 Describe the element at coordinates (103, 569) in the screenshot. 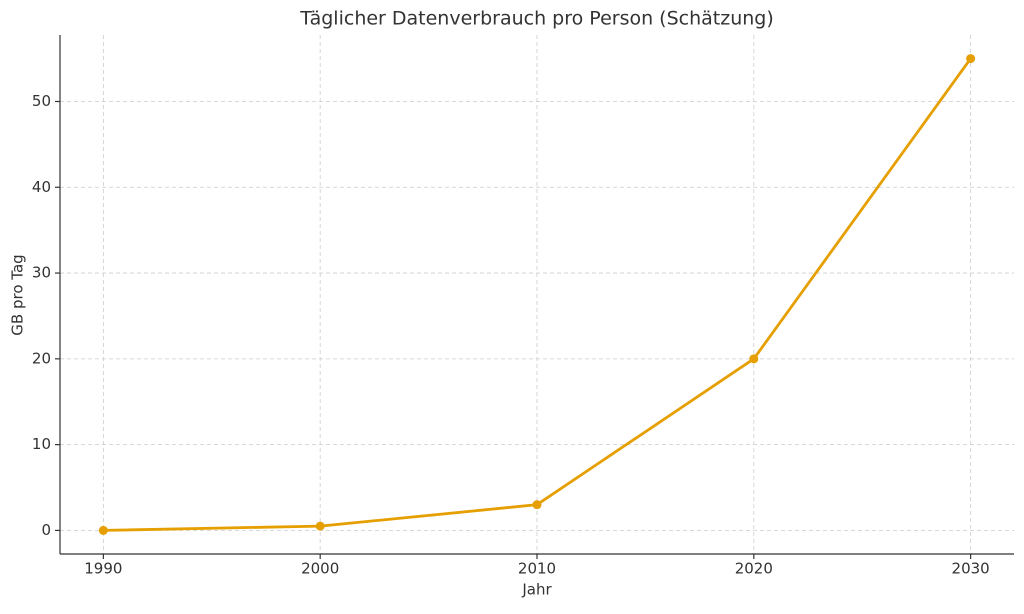

I see `x-tick-label: 1990` at that location.